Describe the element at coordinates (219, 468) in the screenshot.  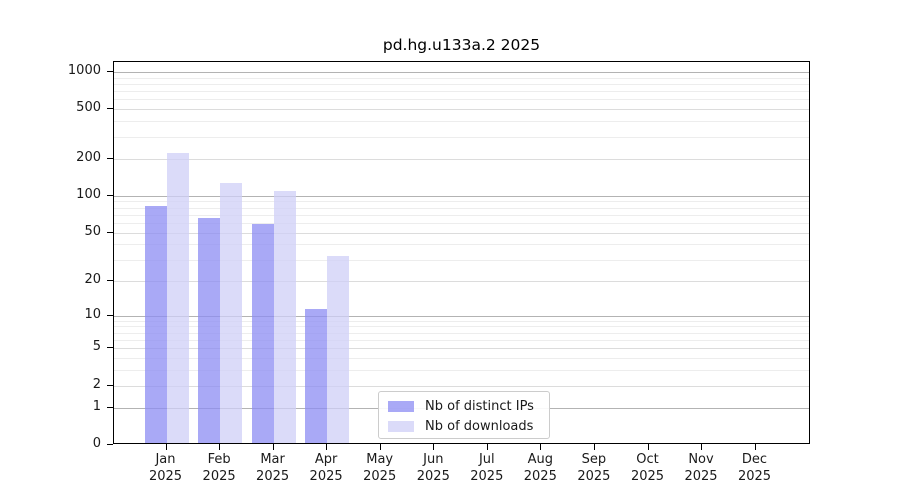
I see `x-tick-label-feb: Feb 2025` at that location.